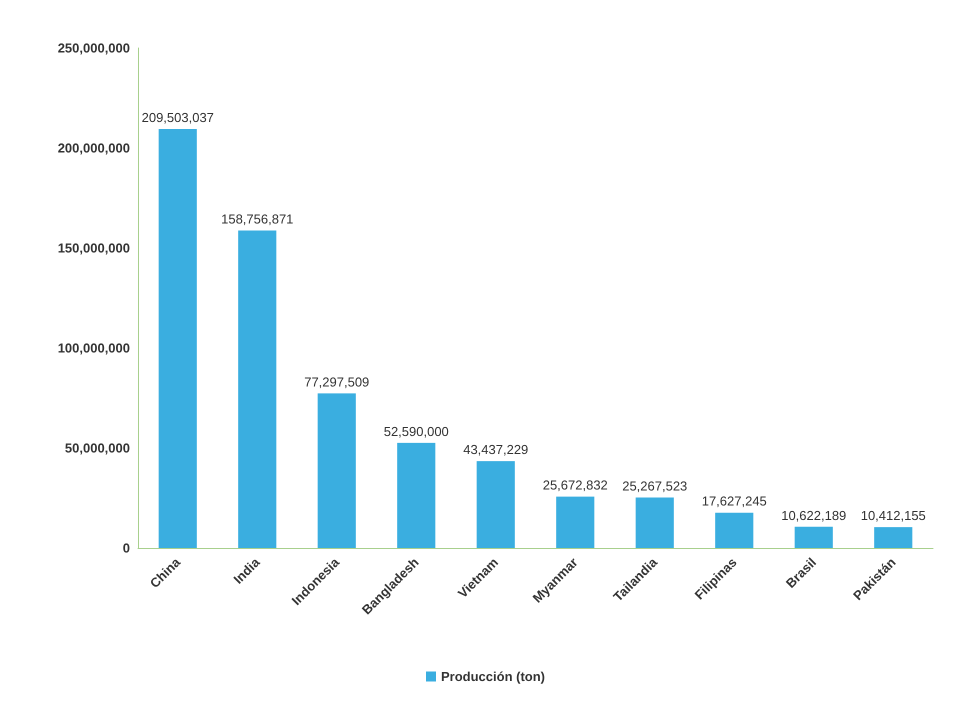 The image size is (971, 707). I want to click on data-label: 17,627,245, so click(734, 501).